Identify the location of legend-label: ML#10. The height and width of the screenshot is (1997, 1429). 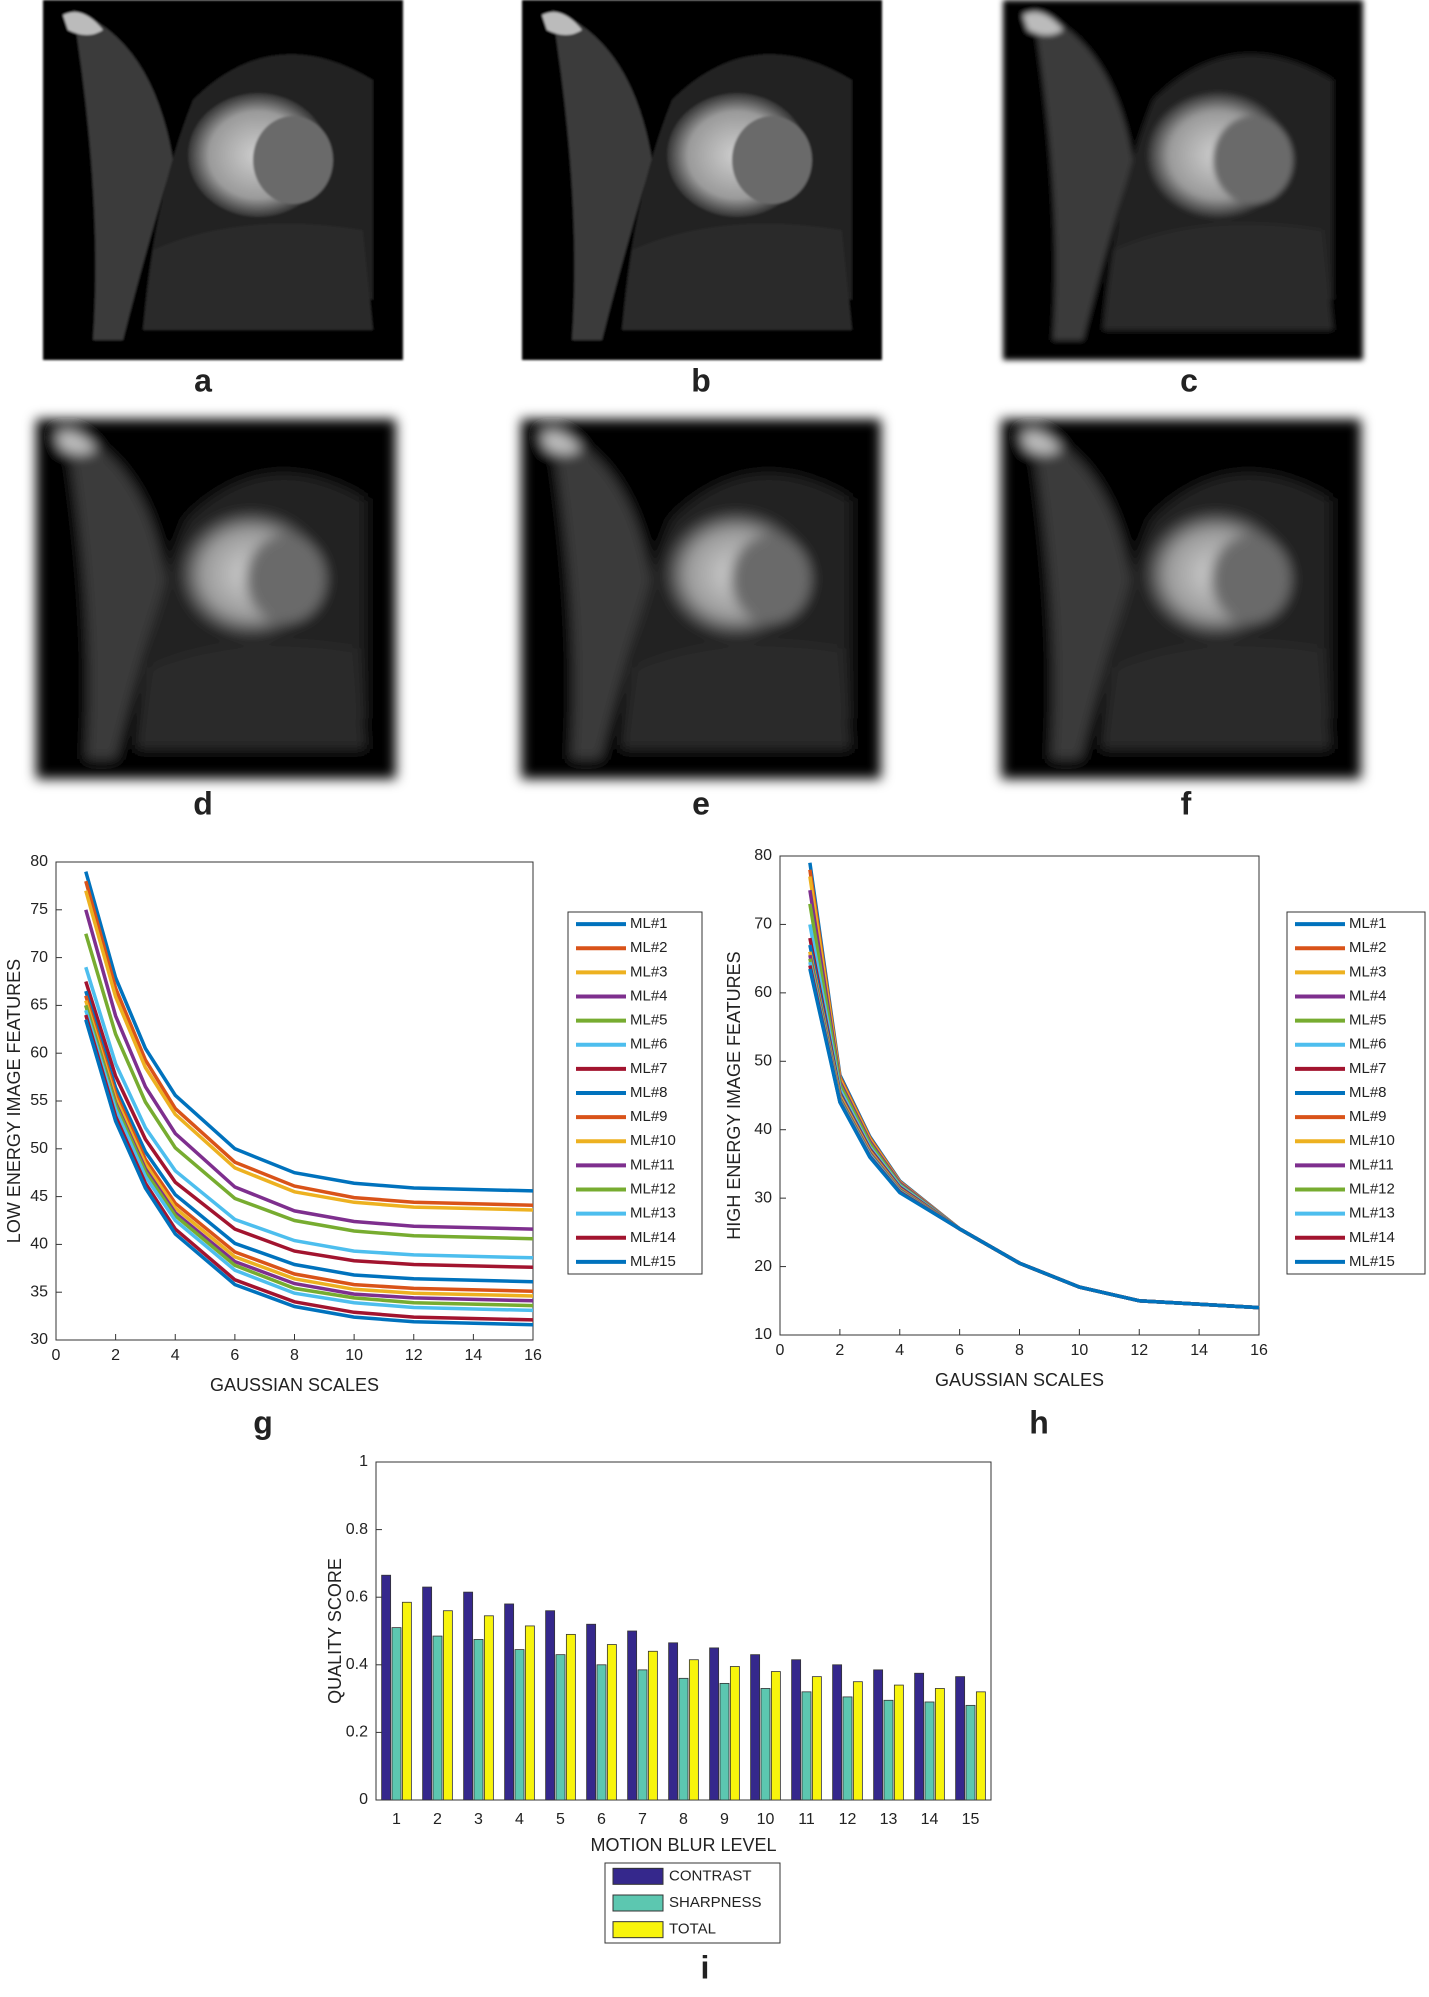
(1372, 1140).